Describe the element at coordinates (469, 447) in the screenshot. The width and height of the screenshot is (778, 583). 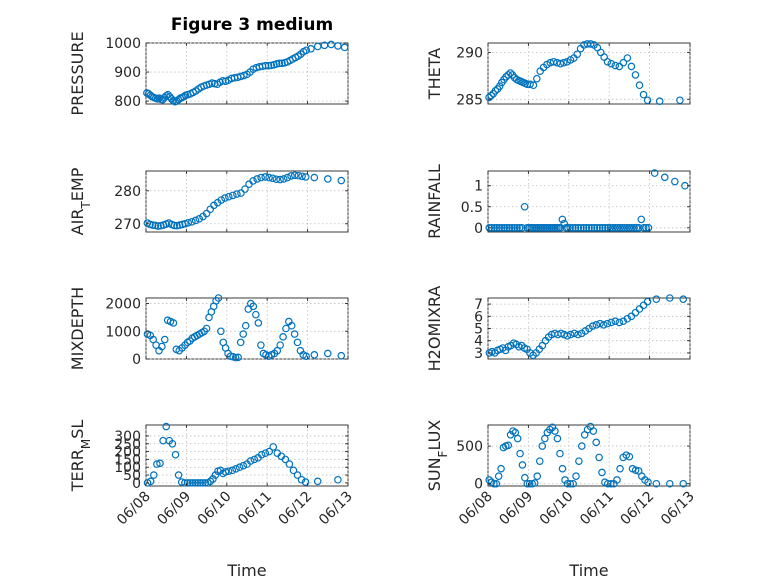
I see `y-tick-label: 500` at that location.